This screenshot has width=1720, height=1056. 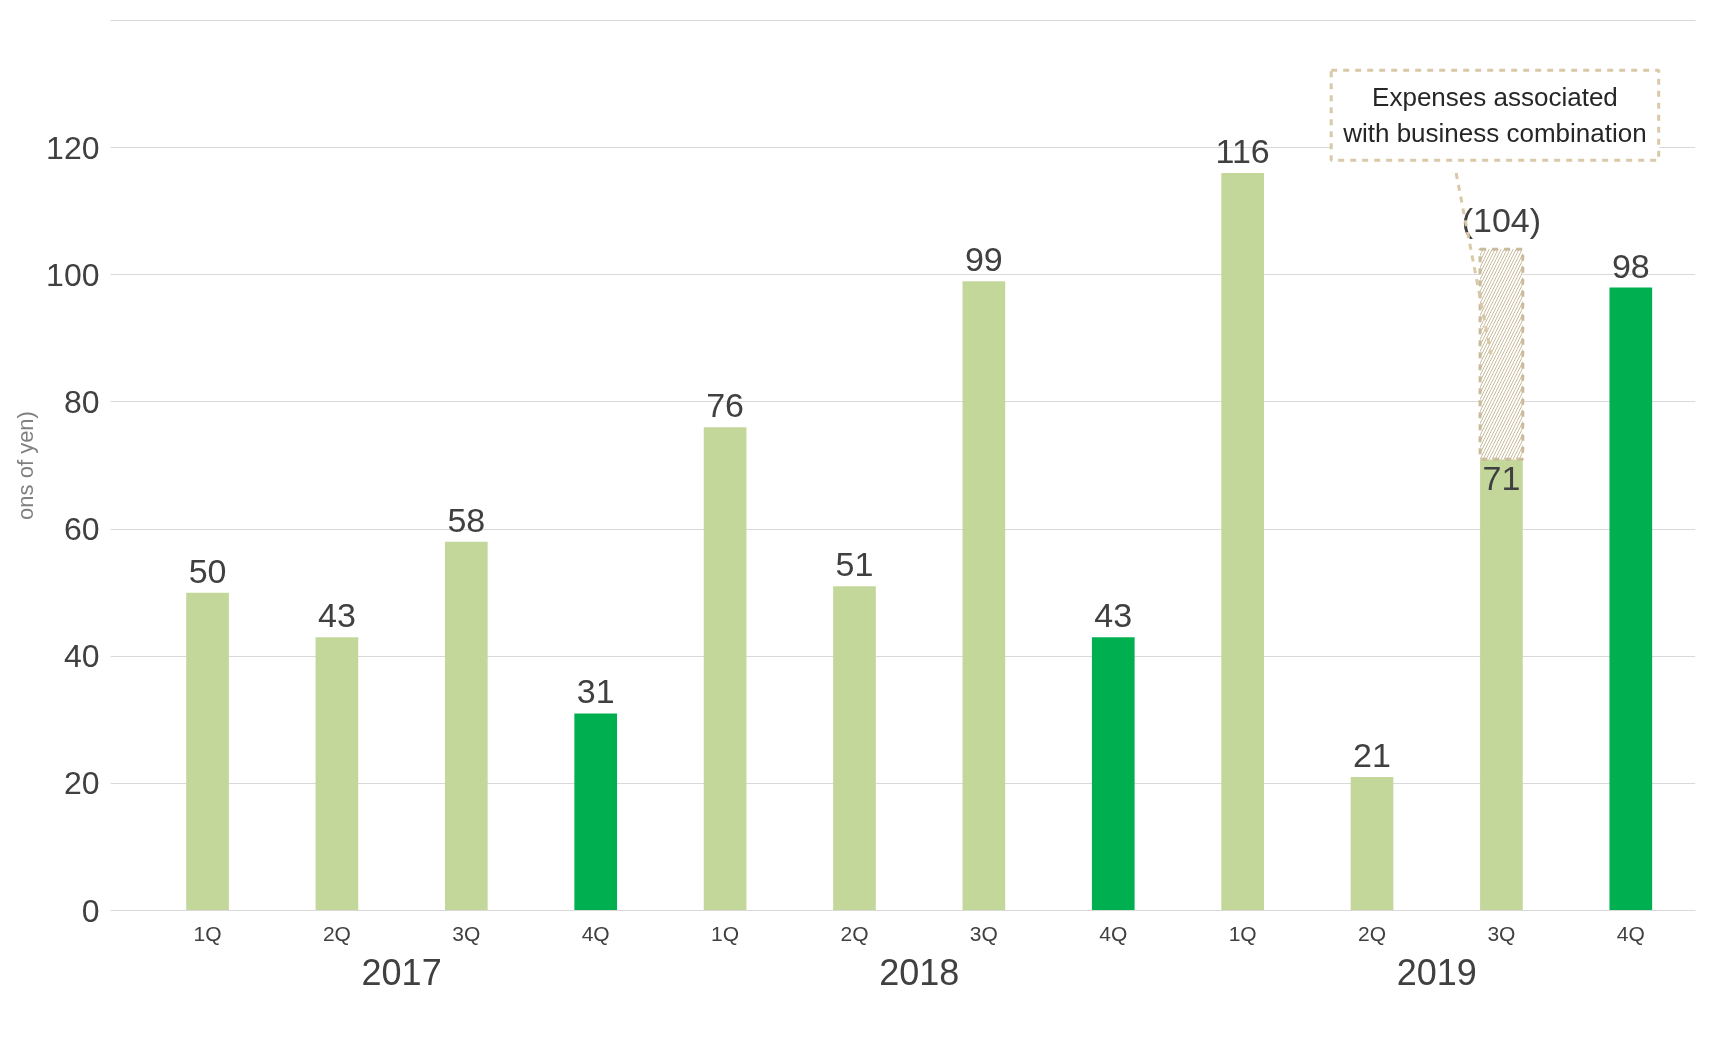 I want to click on data-label: 71, so click(x=1501, y=478).